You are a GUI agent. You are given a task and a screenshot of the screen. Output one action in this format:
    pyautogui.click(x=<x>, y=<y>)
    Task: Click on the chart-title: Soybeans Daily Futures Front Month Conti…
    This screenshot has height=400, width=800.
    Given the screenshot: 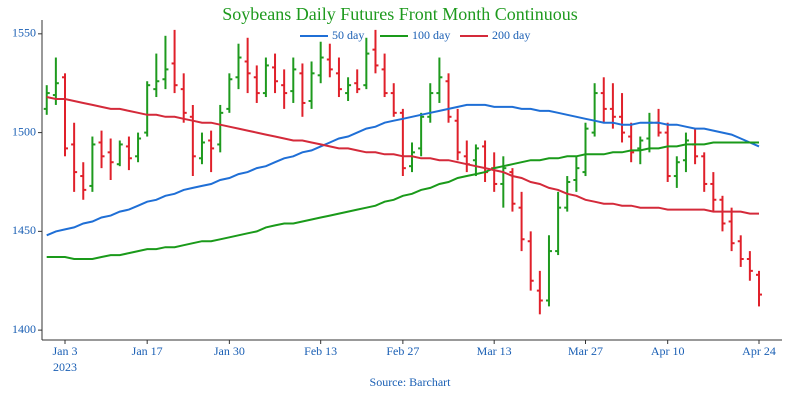 What is the action you would take?
    pyautogui.click(x=400, y=14)
    